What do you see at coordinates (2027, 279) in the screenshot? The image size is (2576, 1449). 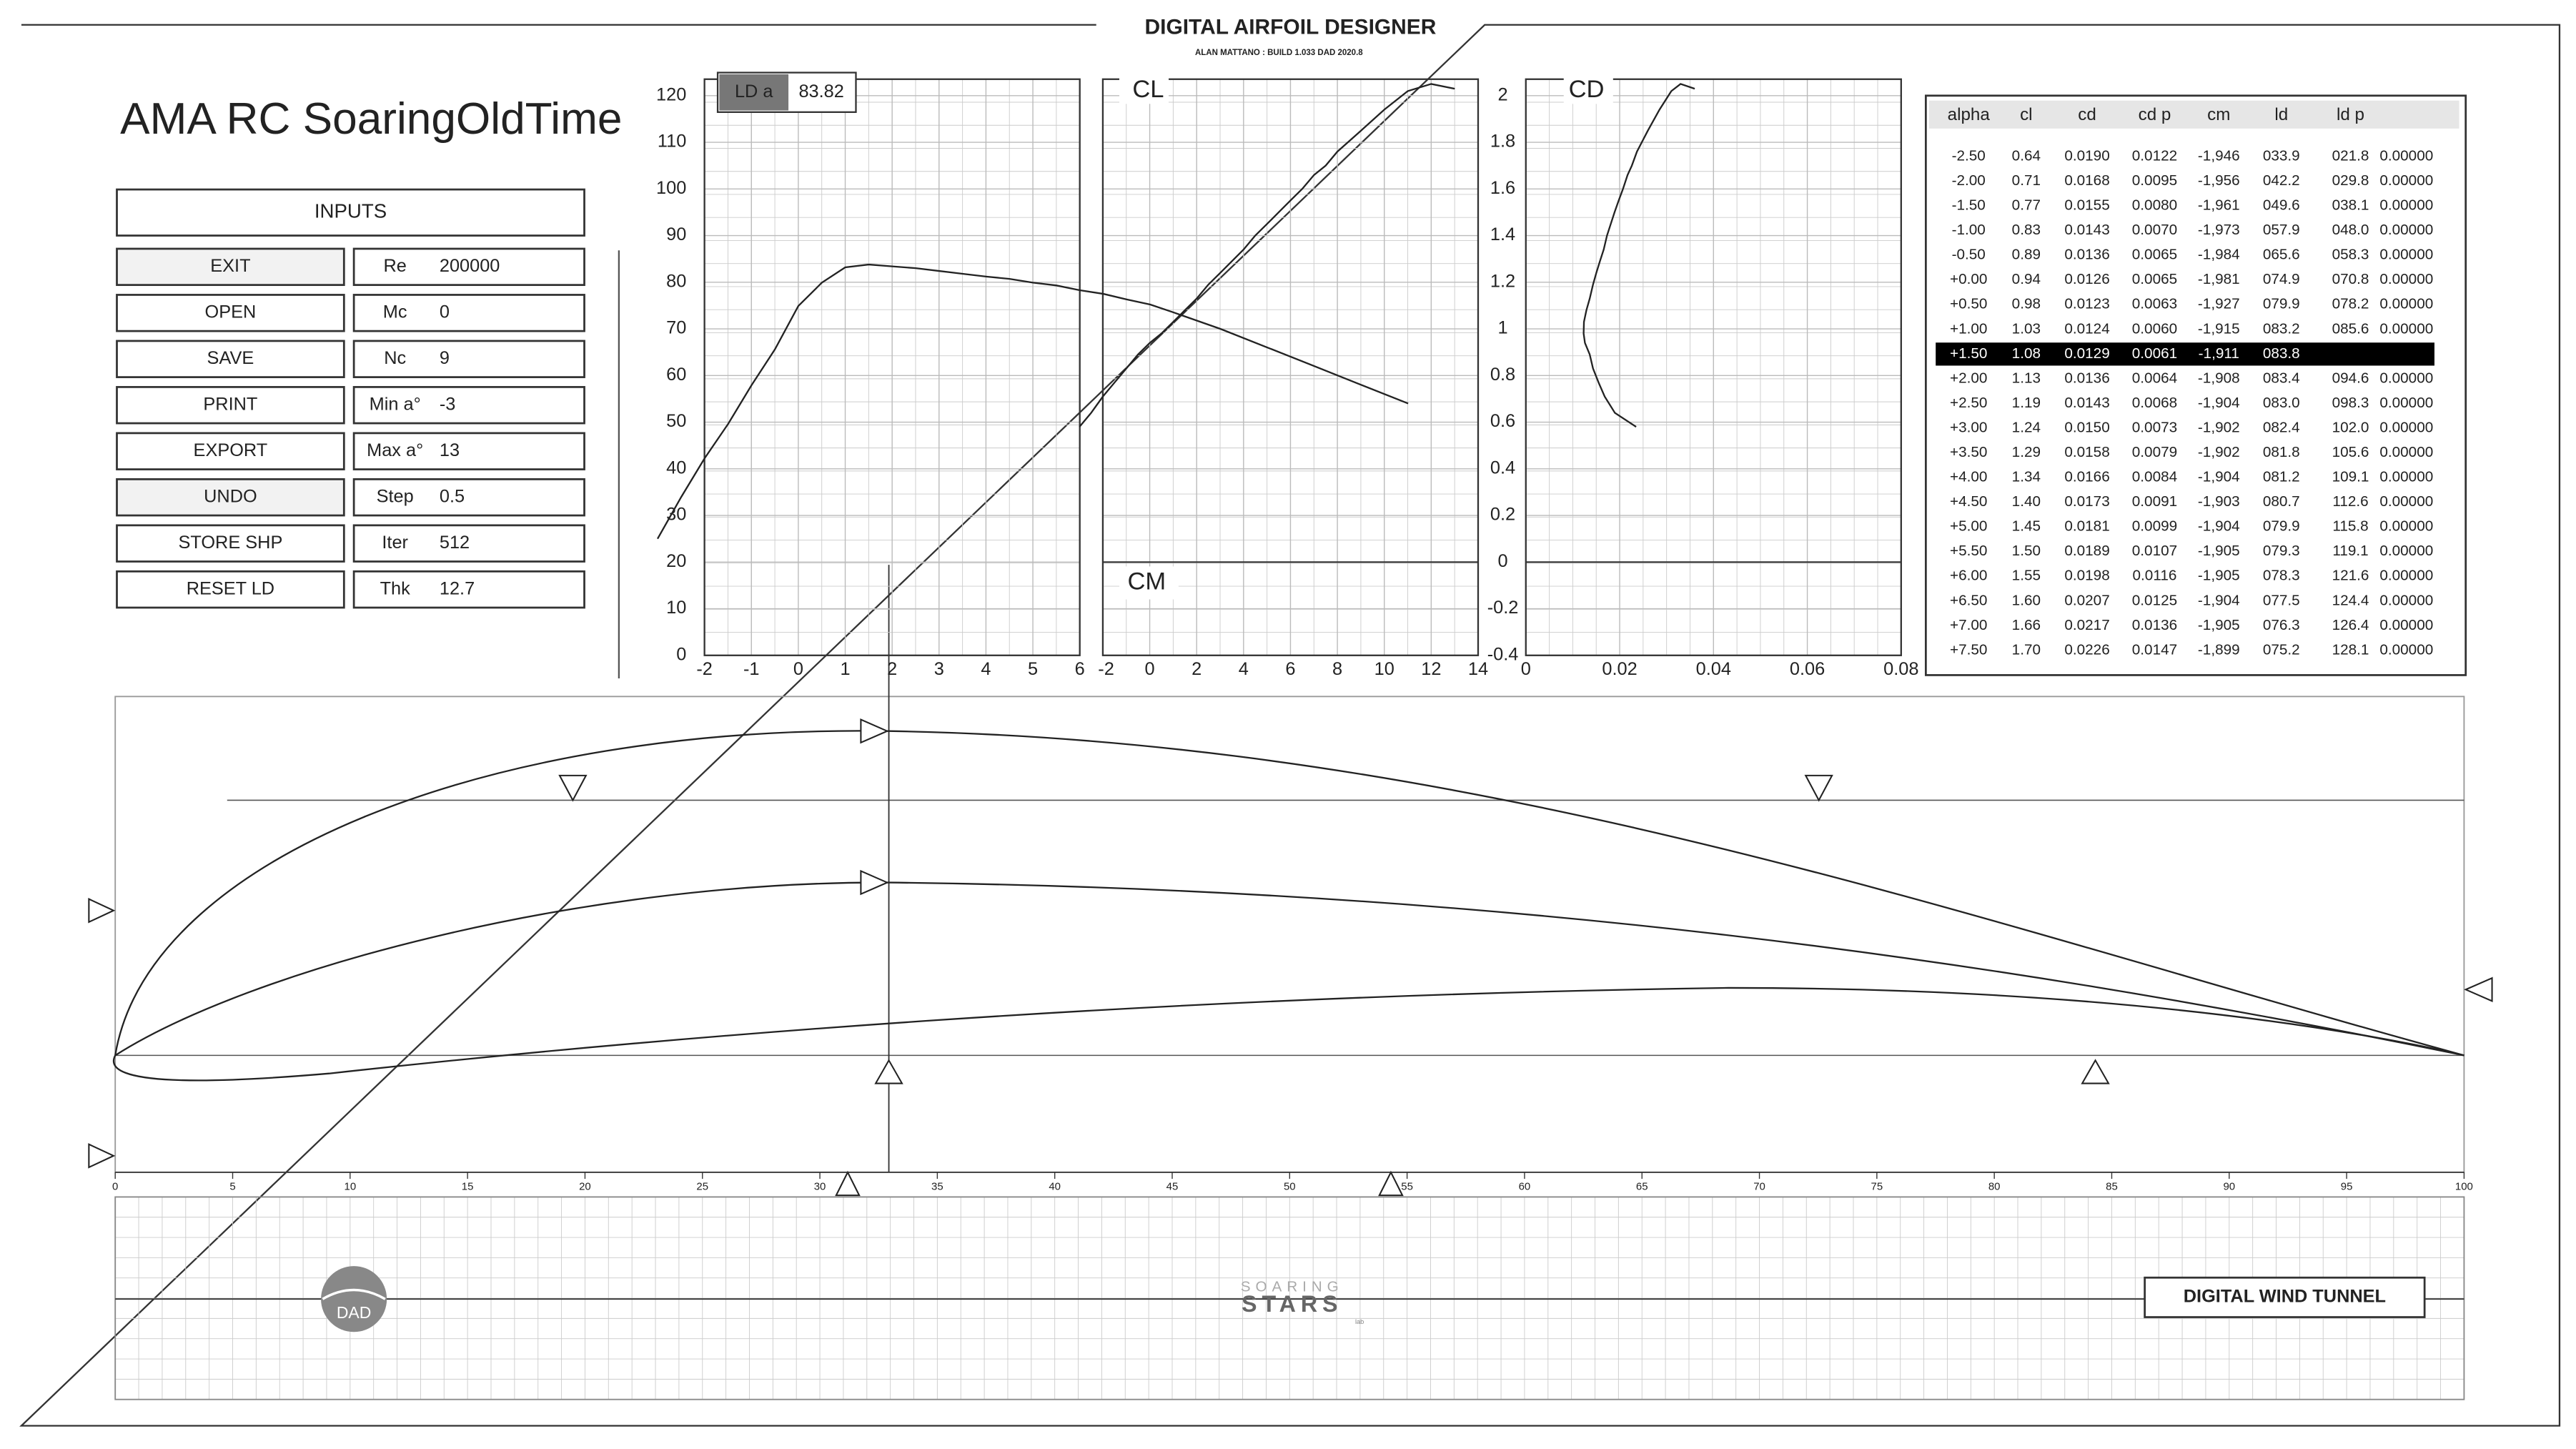 I see `table-cell: 0.94` at bounding box center [2027, 279].